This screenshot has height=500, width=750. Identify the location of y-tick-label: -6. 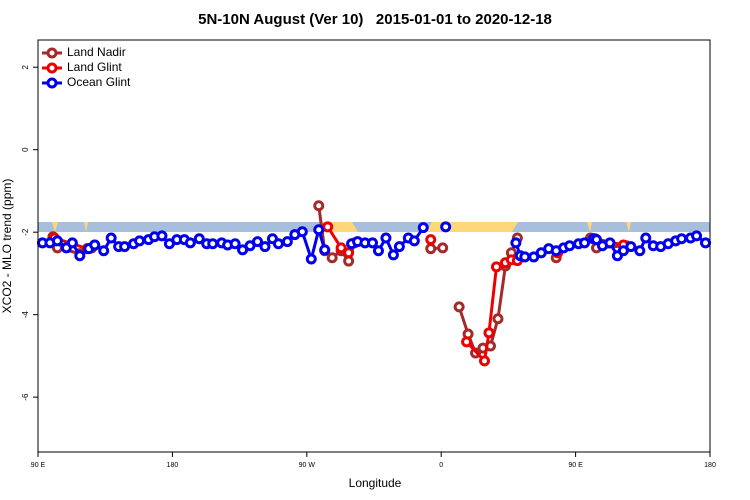
(25, 397).